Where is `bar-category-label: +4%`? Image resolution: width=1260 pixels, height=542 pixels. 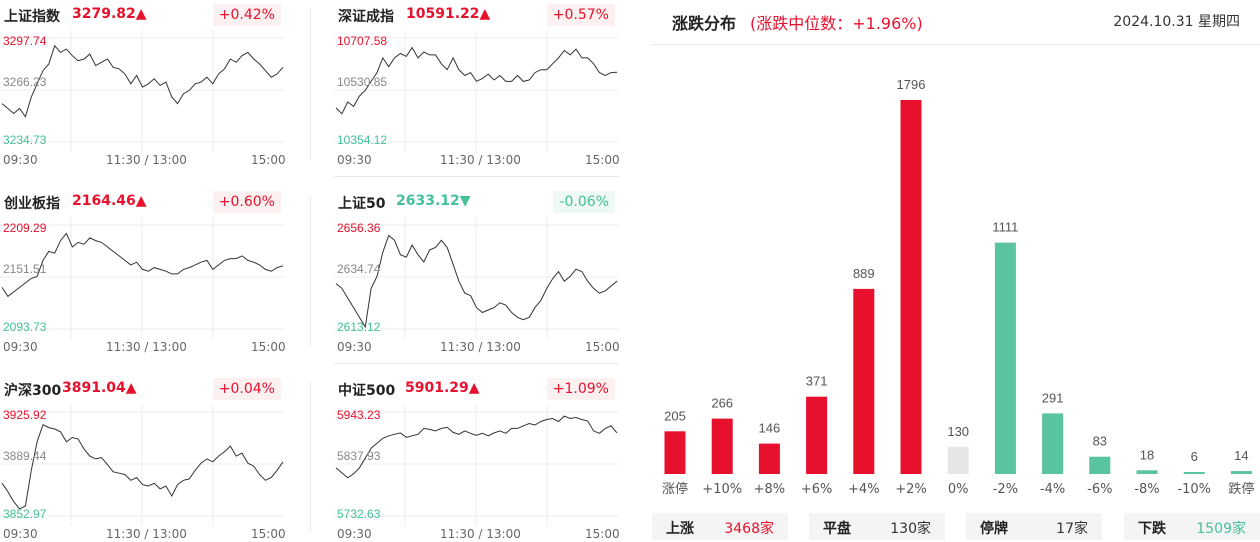
bar-category-label: +4% is located at coordinates (864, 489).